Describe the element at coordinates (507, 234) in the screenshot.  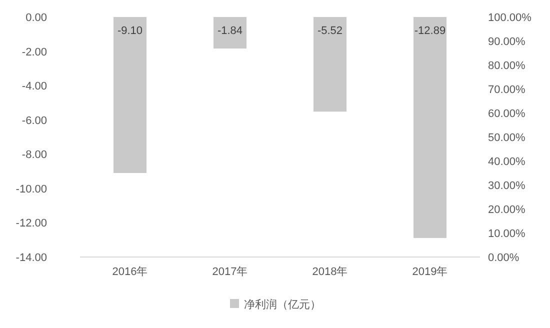
I see `y2-tick-label: 10.00%` at that location.